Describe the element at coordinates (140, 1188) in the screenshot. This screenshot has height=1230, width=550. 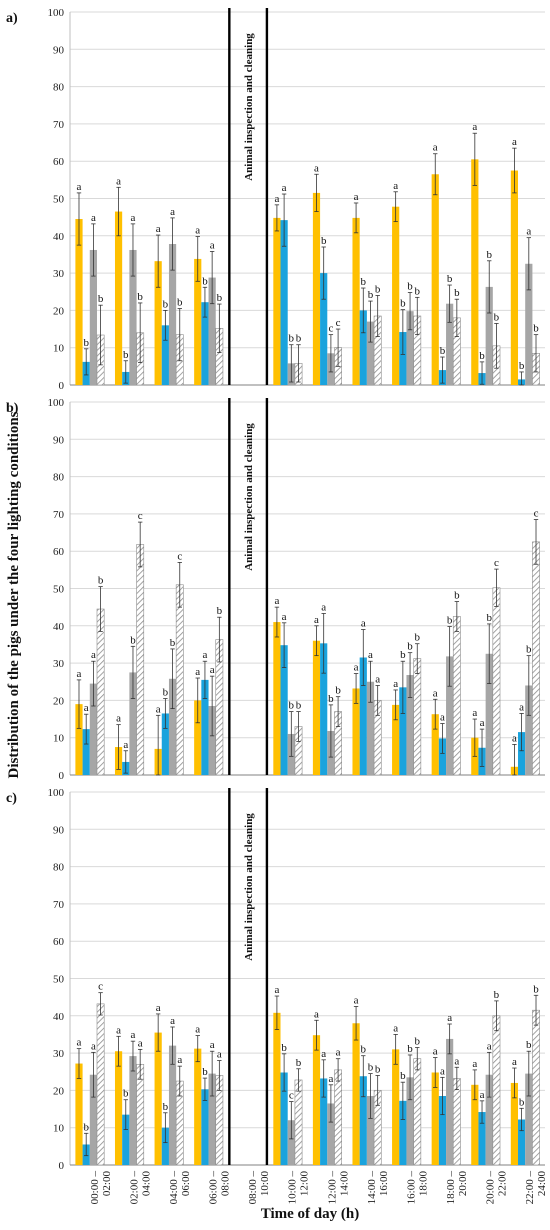
I see `x-tick-label: 02:00 –04:00` at that location.